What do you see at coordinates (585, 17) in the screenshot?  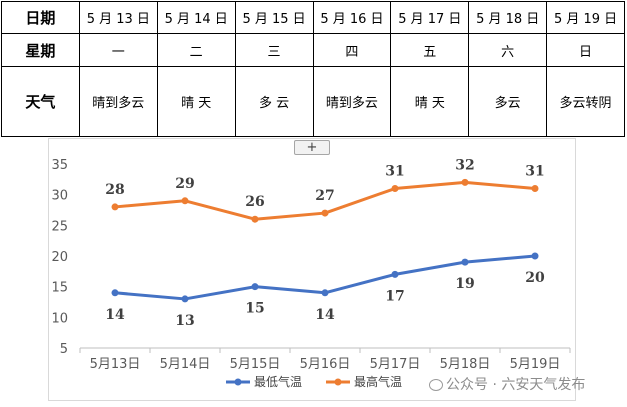 I see `date-cell: 5 月 19 日` at bounding box center [585, 17].